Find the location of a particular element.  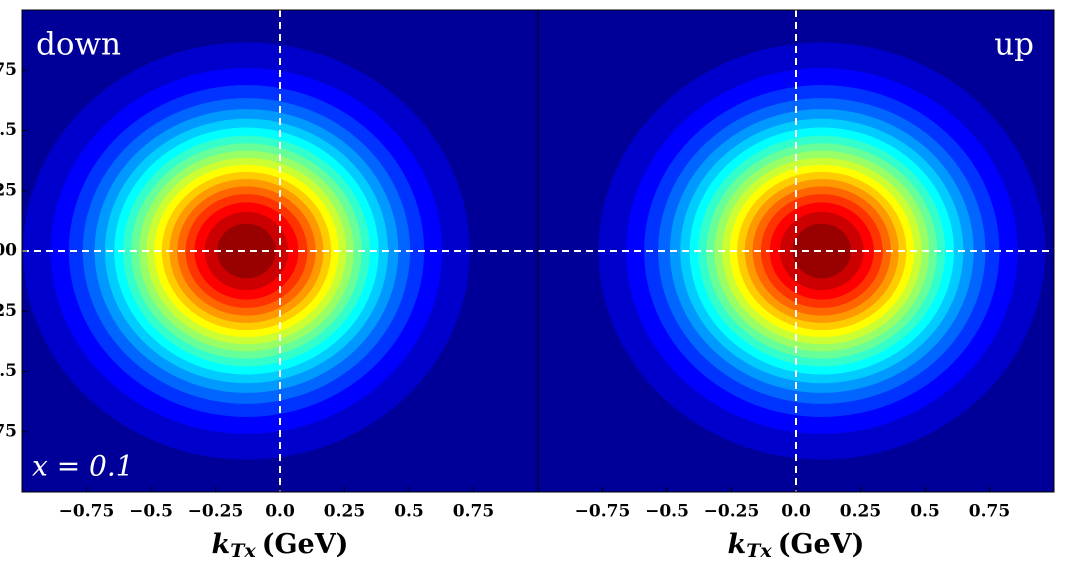

y-tick-label: −0.5 is located at coordinates (8, 371).